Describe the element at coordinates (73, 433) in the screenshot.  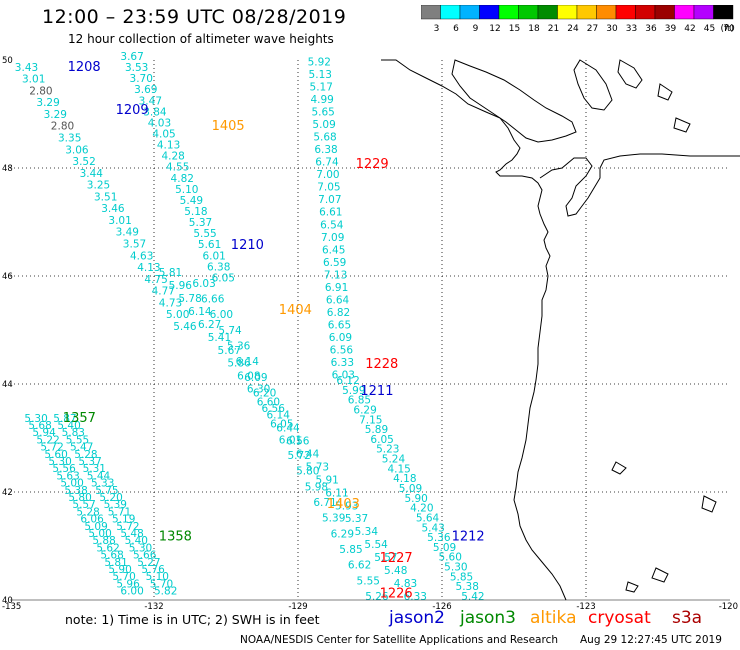
I see `swh-value: 5.83` at that location.